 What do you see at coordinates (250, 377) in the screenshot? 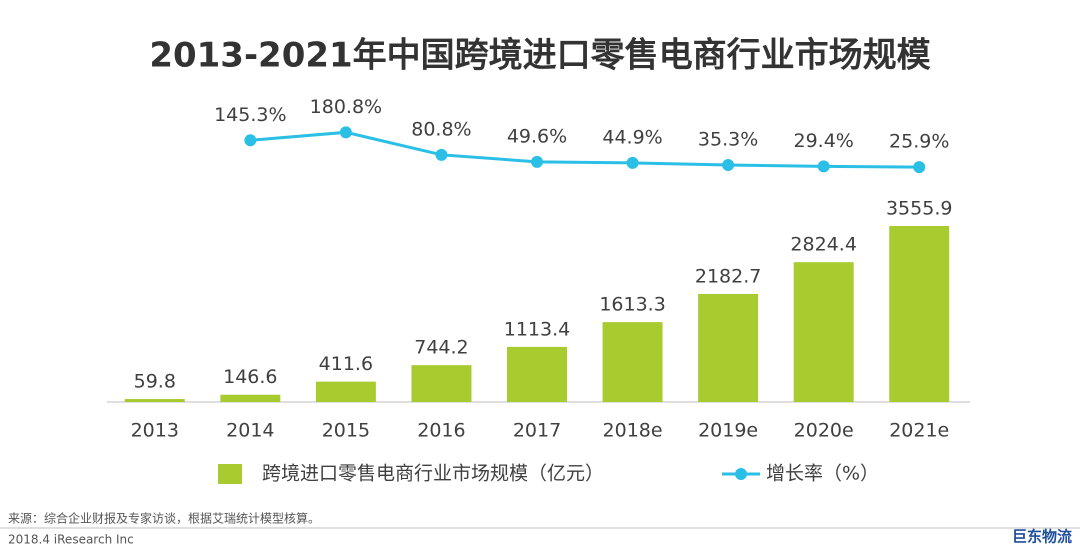
I see `bar-value-label: 146.6` at bounding box center [250, 377].